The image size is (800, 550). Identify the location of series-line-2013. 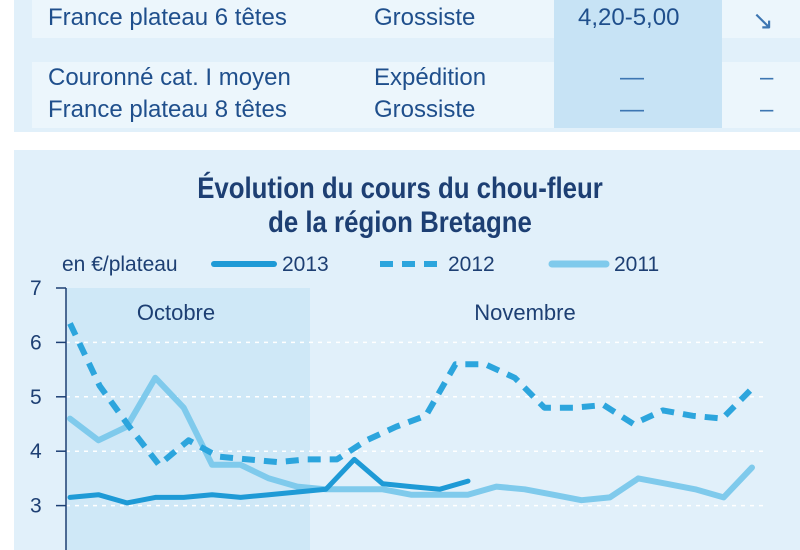
(269, 481).